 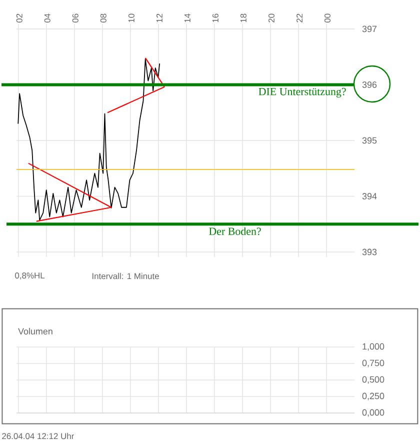 What do you see at coordinates (373, 364) in the screenshot?
I see `y-tick-label: 0,750` at bounding box center [373, 364].